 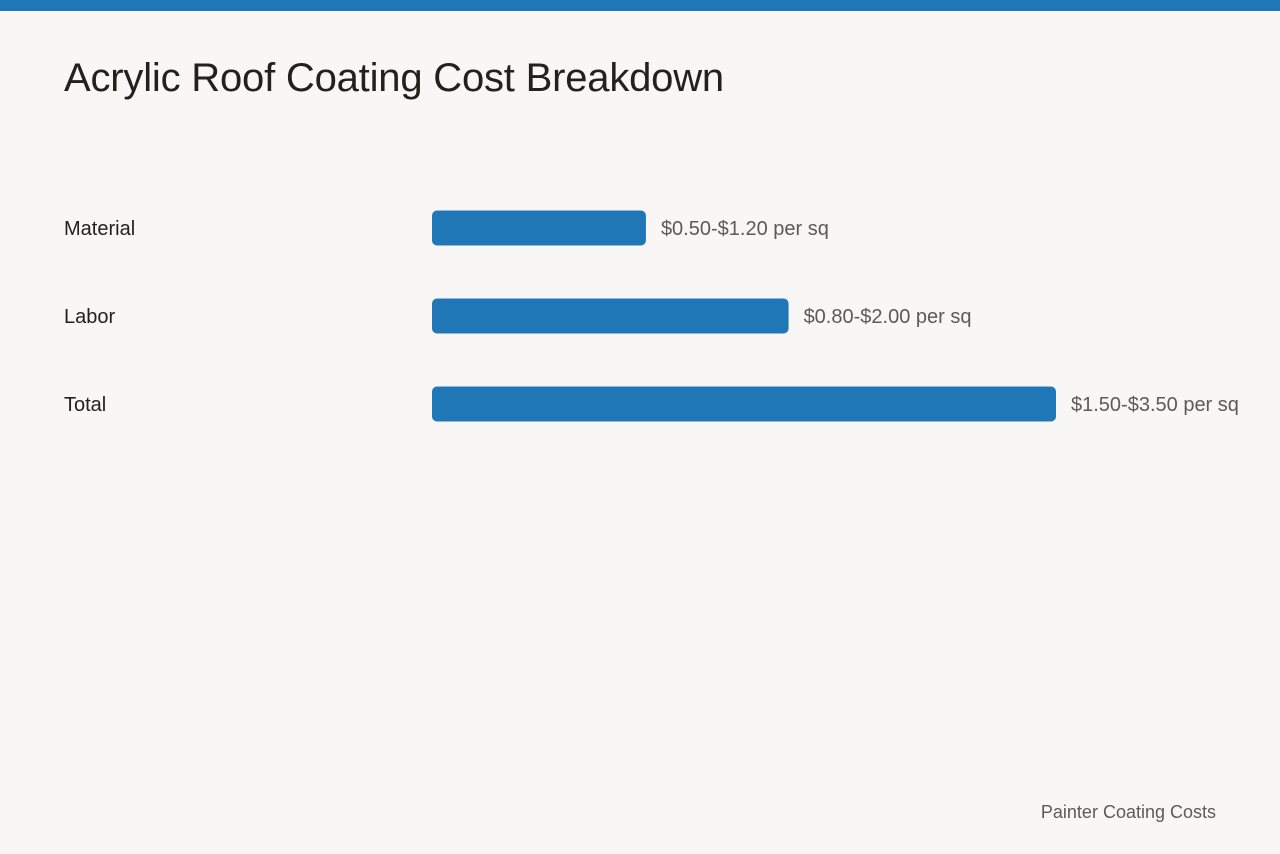 I want to click on bar-labor, so click(x=610, y=316).